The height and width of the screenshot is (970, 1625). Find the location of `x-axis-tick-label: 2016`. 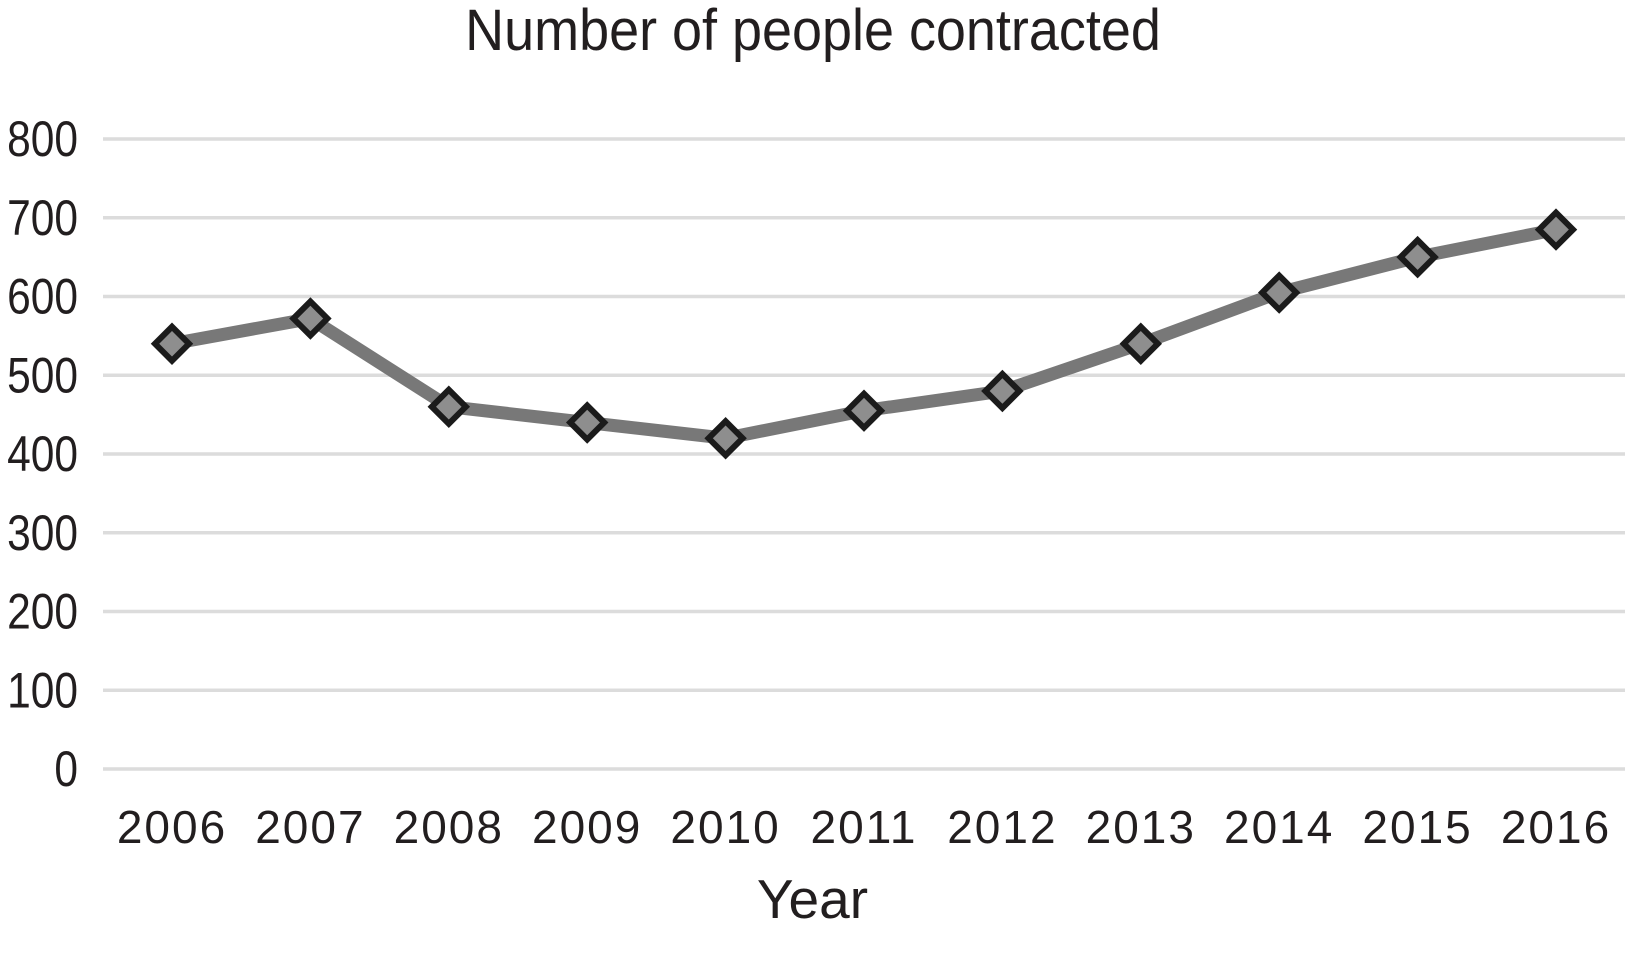

x-axis-tick-label: 2016 is located at coordinates (1556, 827).